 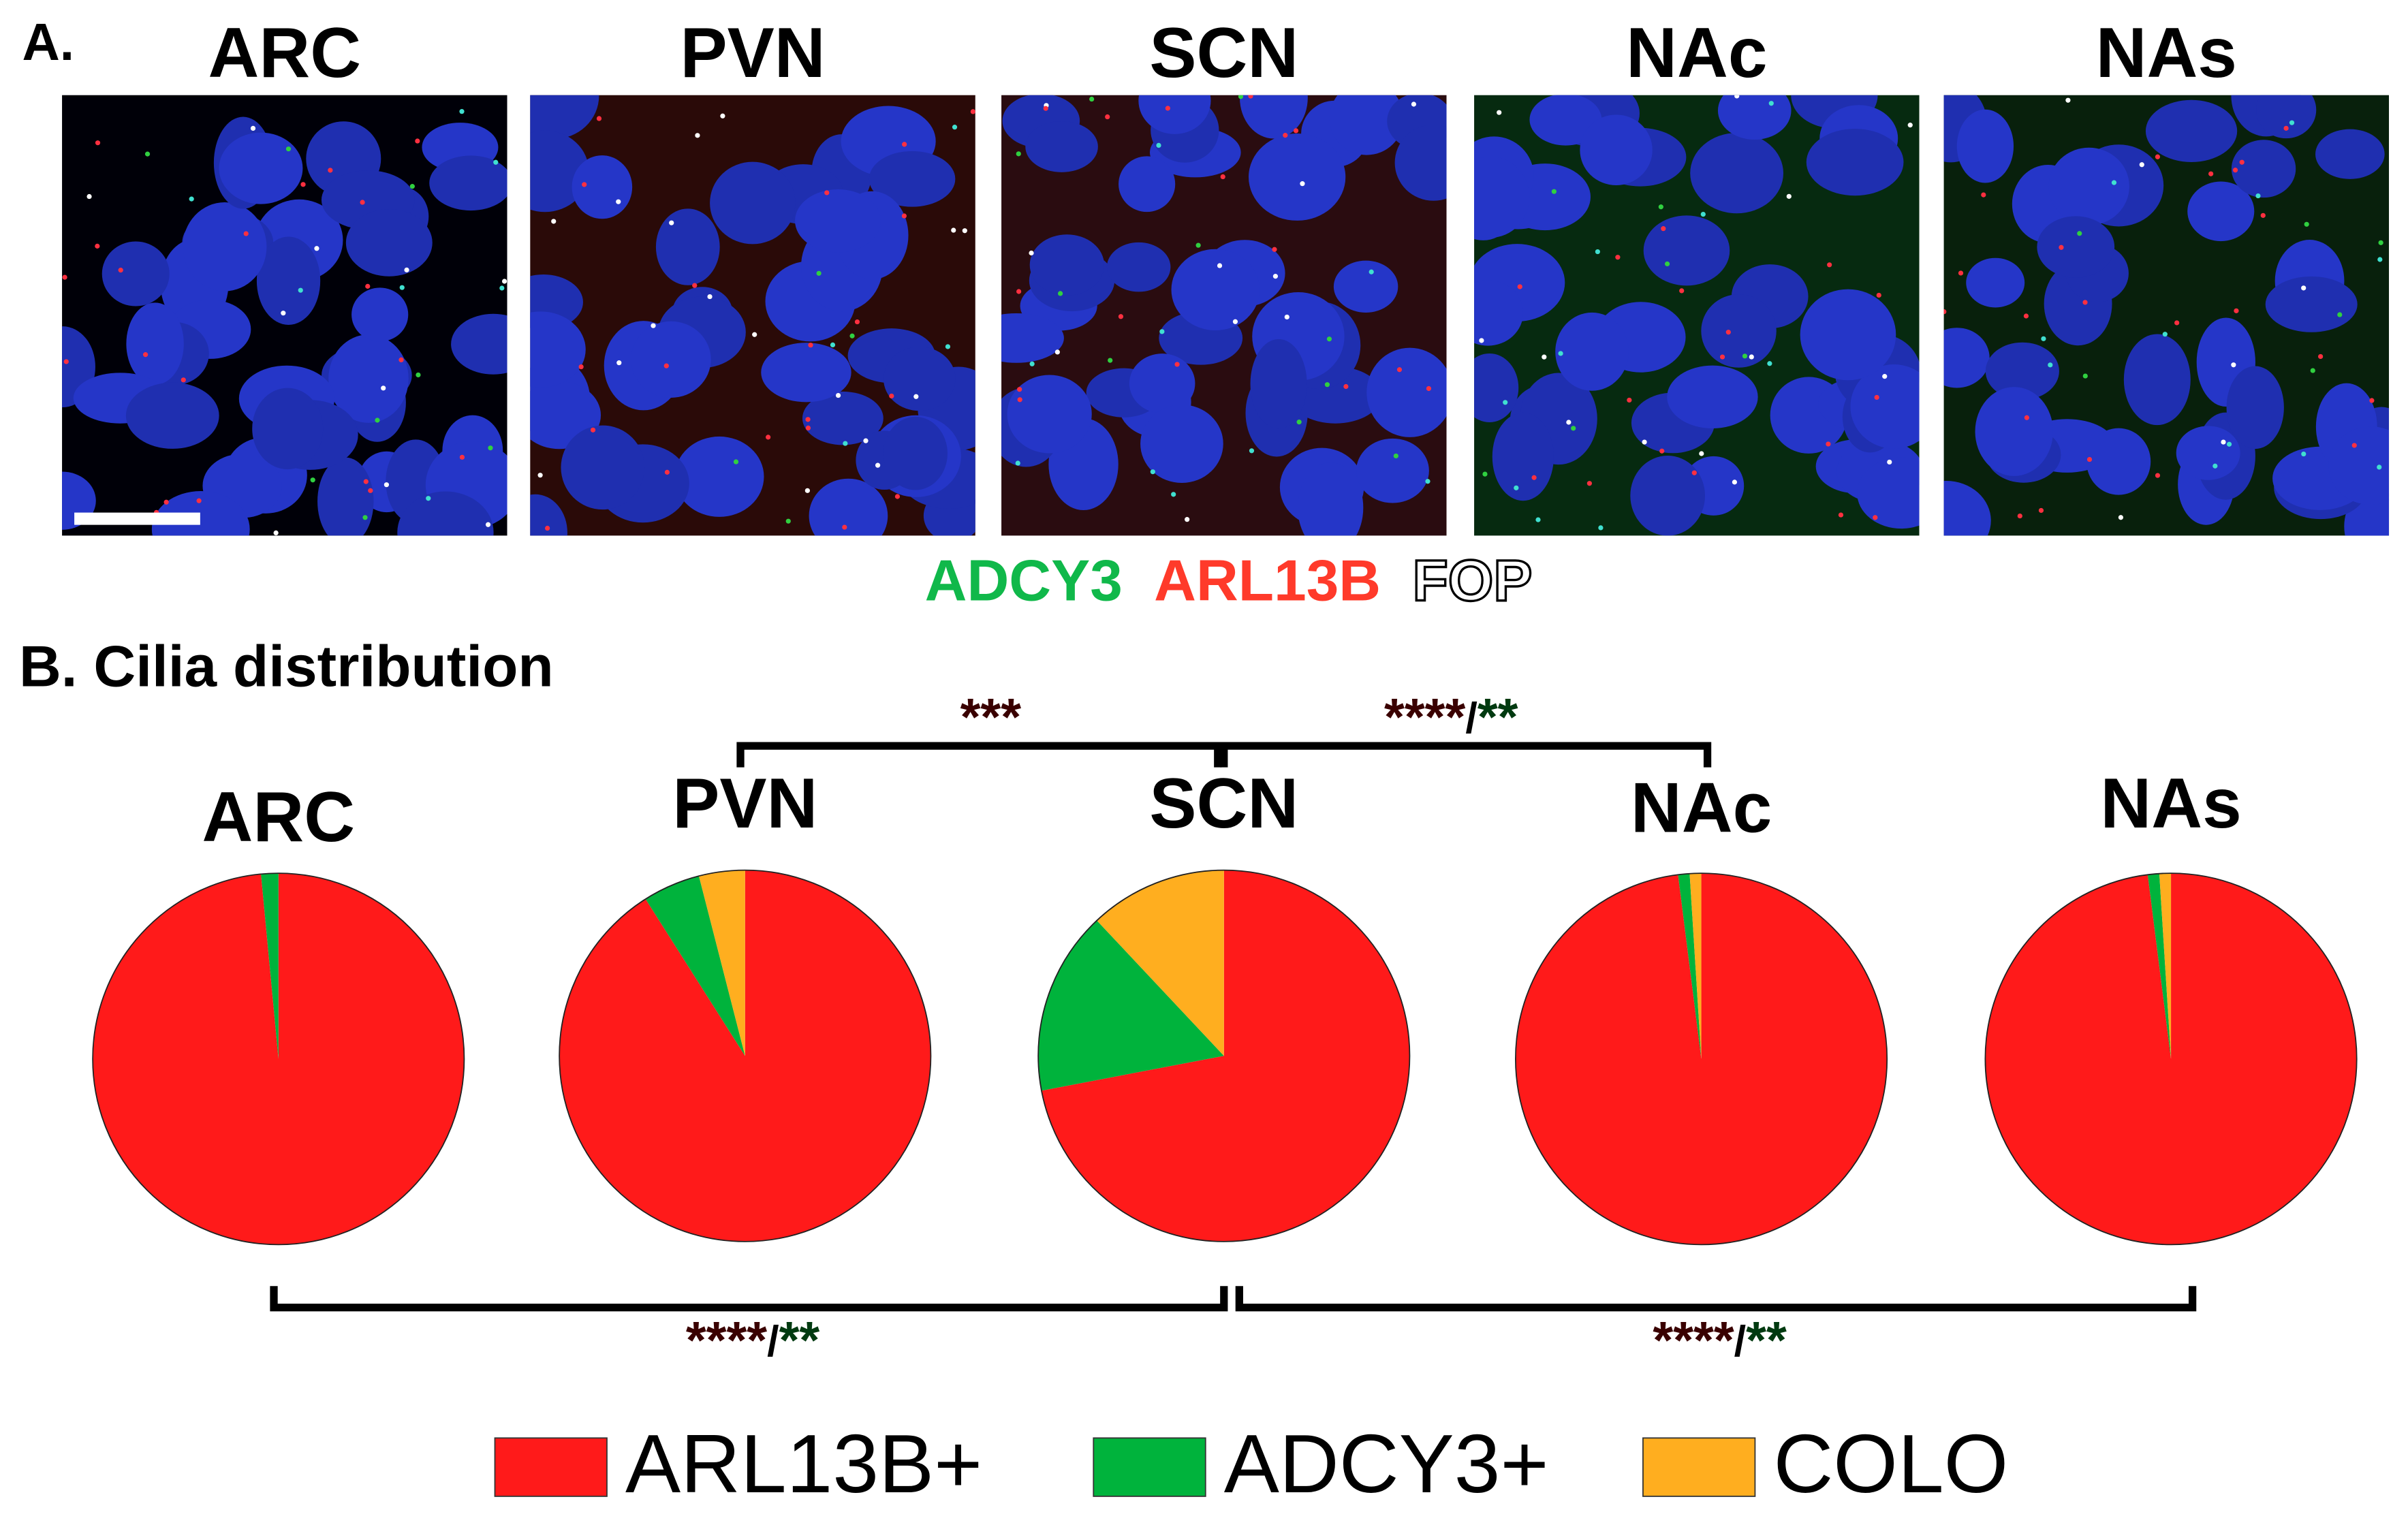 What do you see at coordinates (745, 1055) in the screenshot?
I see `pie-outline` at bounding box center [745, 1055].